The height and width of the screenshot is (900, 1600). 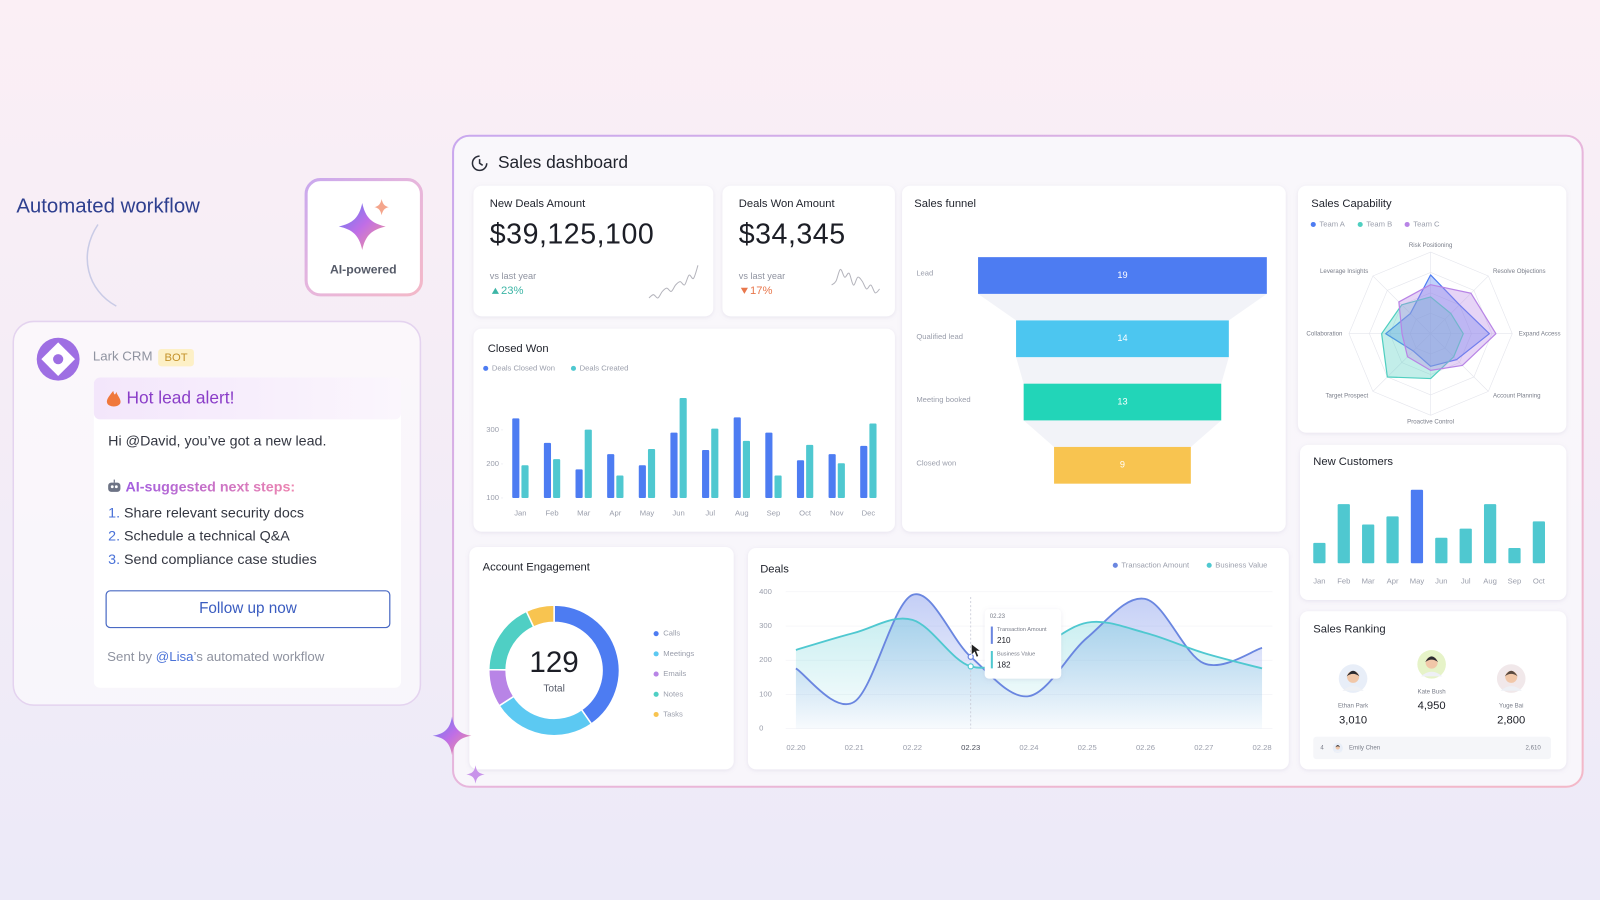 I want to click on radar-axis-label: Proactive Control, so click(x=1430, y=421).